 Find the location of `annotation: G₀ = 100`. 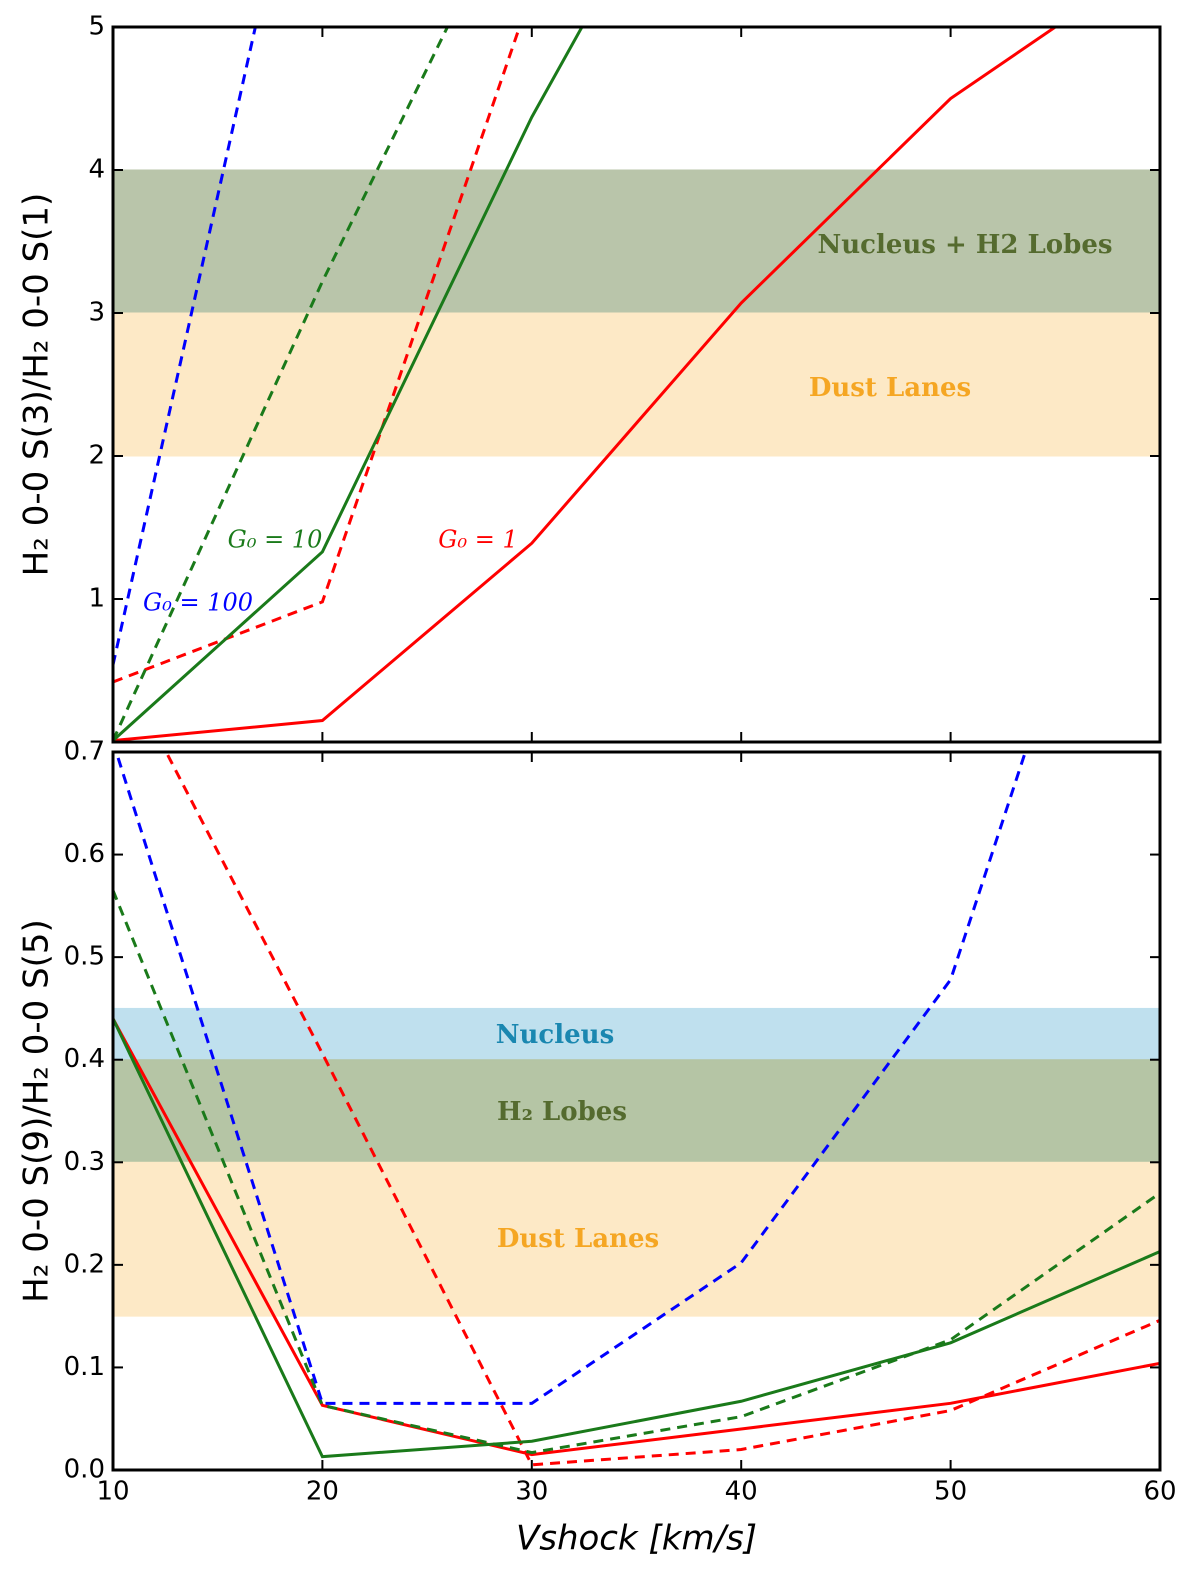

annotation: G₀ = 100 is located at coordinates (198, 603).